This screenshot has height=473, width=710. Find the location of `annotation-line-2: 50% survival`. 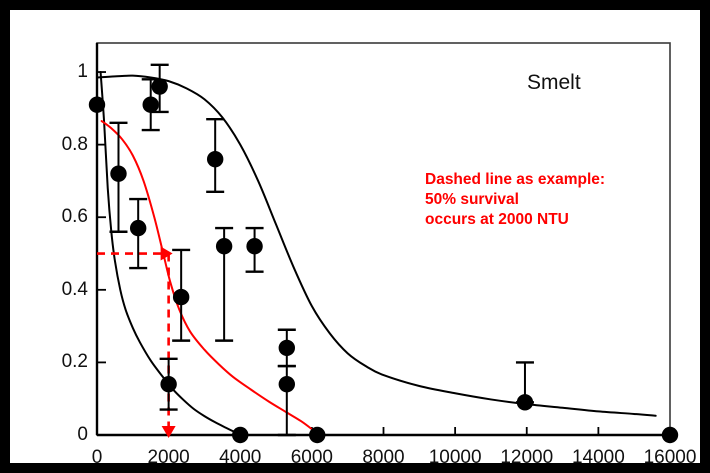

annotation-line-2: 50% survival is located at coordinates (472, 199).